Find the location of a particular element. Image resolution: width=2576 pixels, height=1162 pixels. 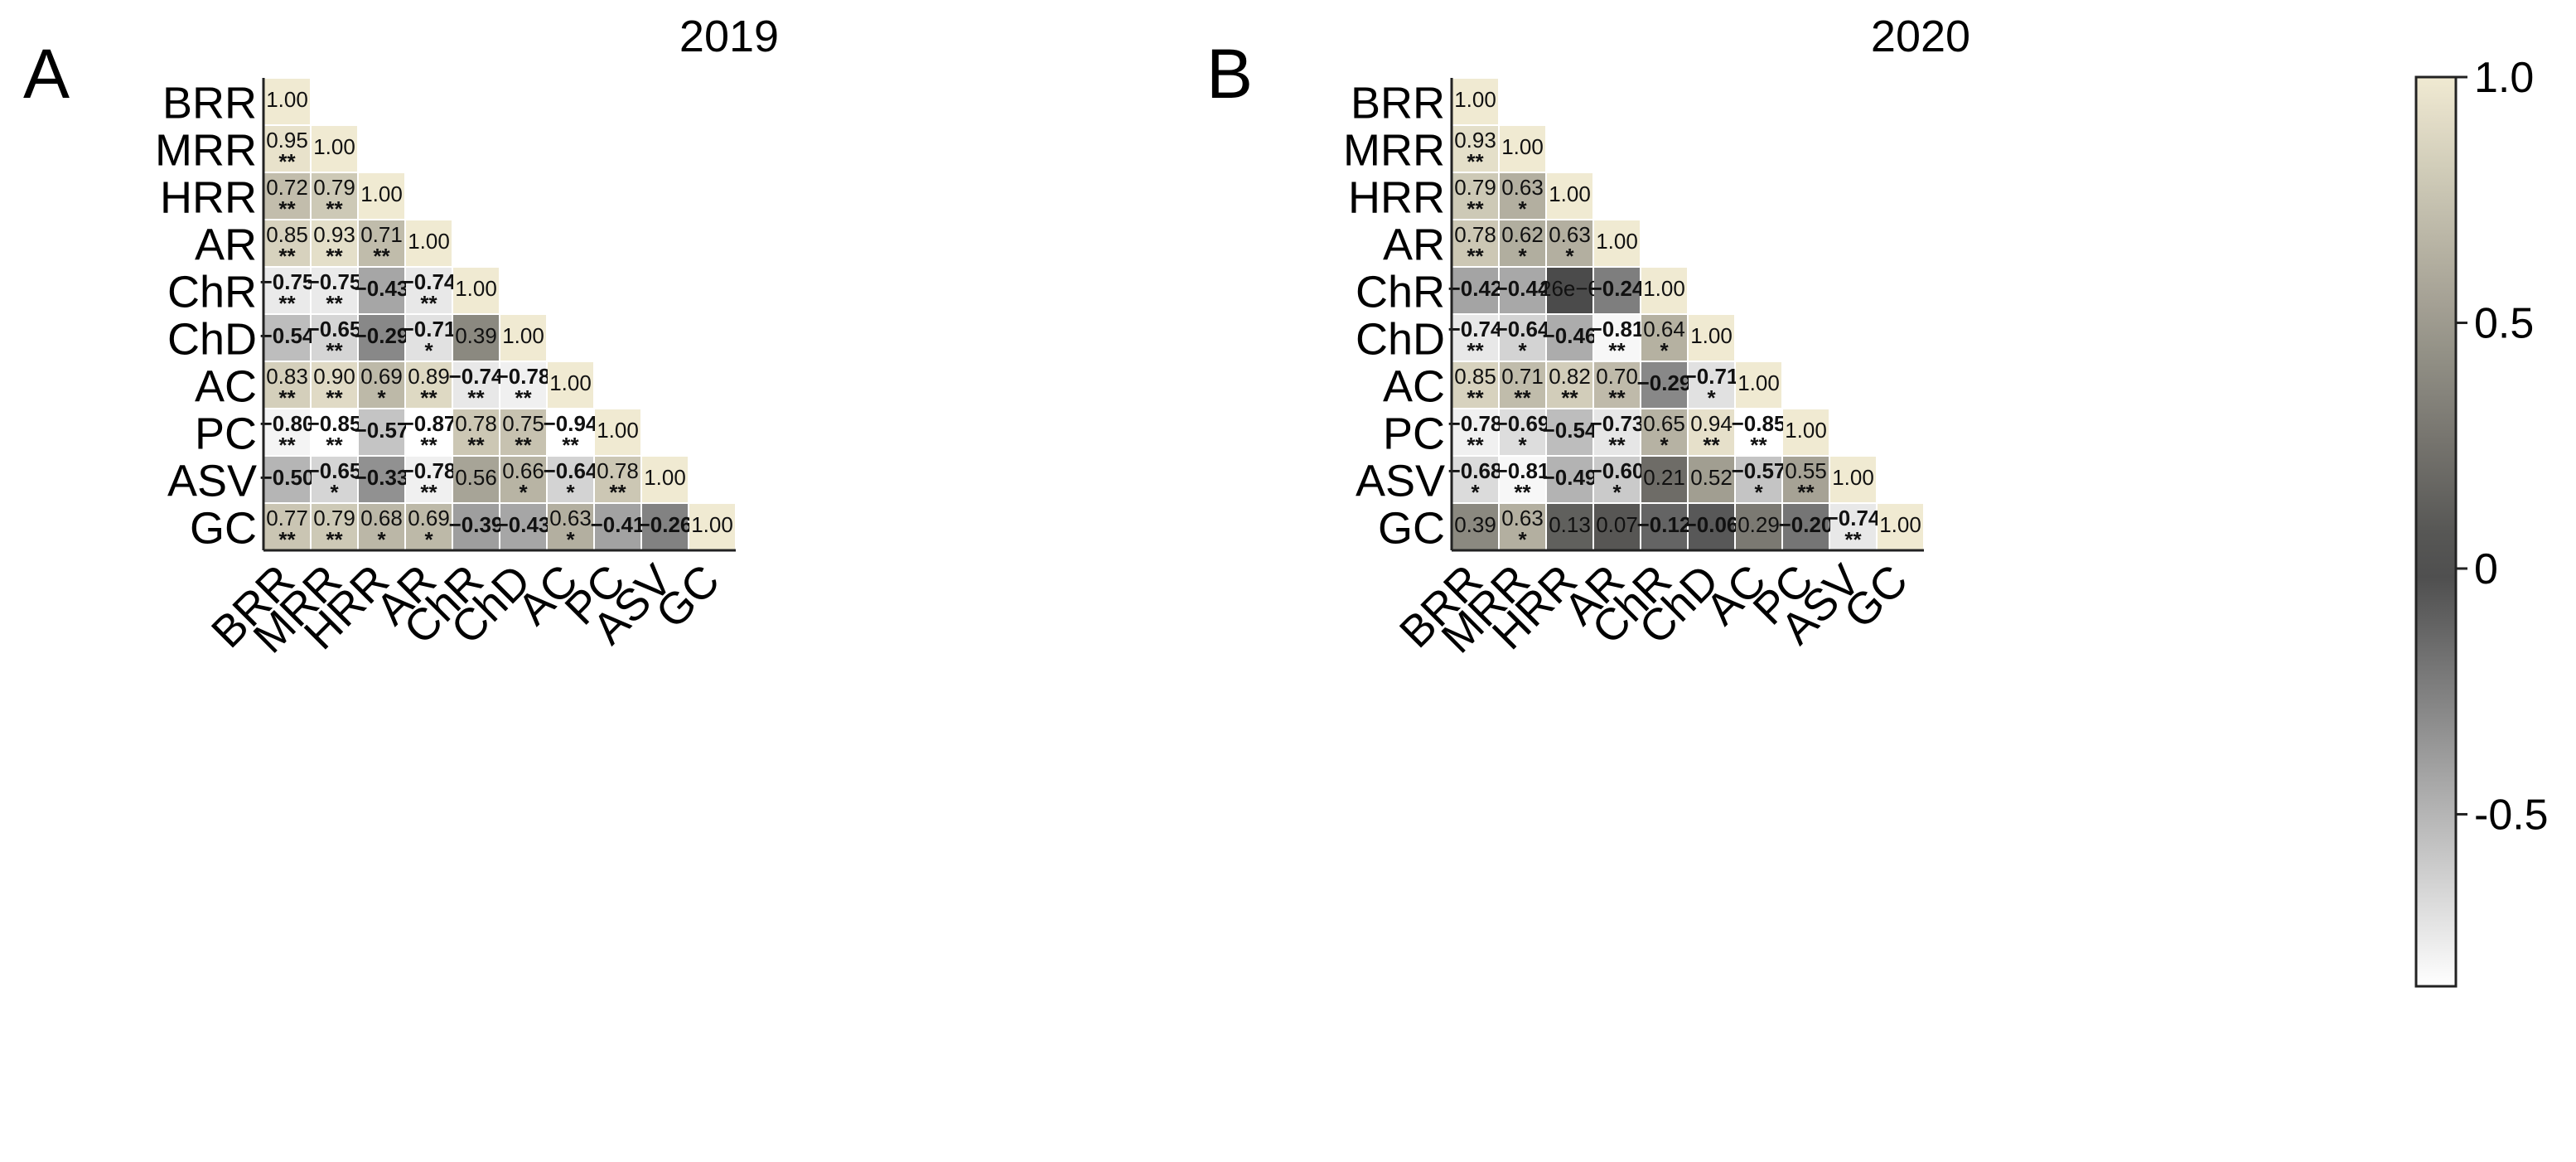

cell-value: 0.71 is located at coordinates (1522, 376).